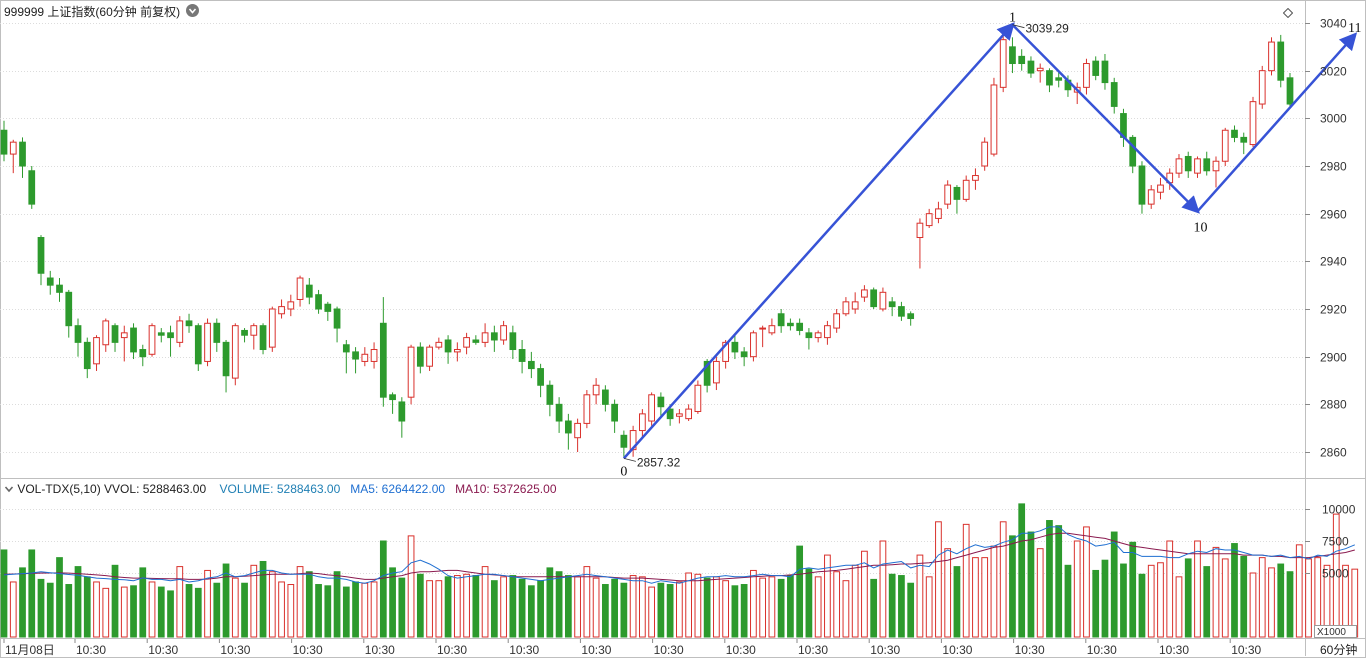  I want to click on ma10-value: 5372625.00, so click(525, 489).